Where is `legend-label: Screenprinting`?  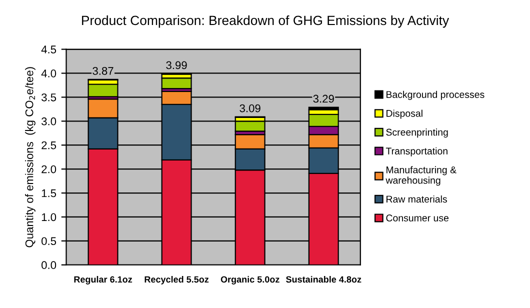
legend-label: Screenprinting is located at coordinates (417, 133).